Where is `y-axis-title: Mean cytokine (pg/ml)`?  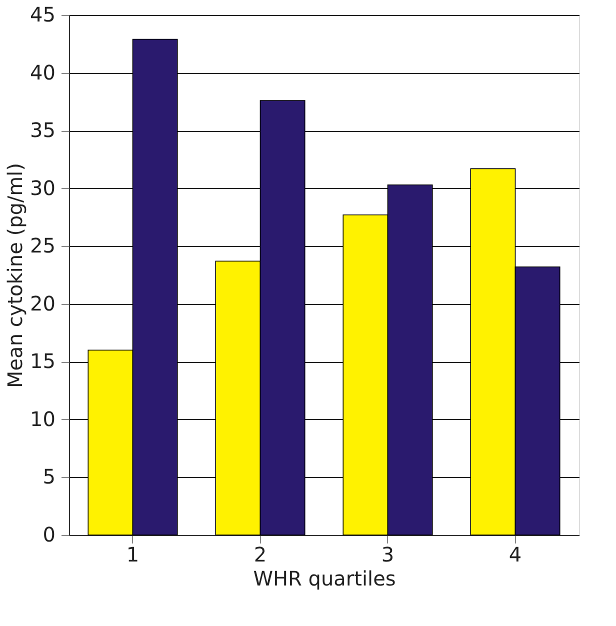 y-axis-title: Mean cytokine (pg/ml) is located at coordinates (15, 275).